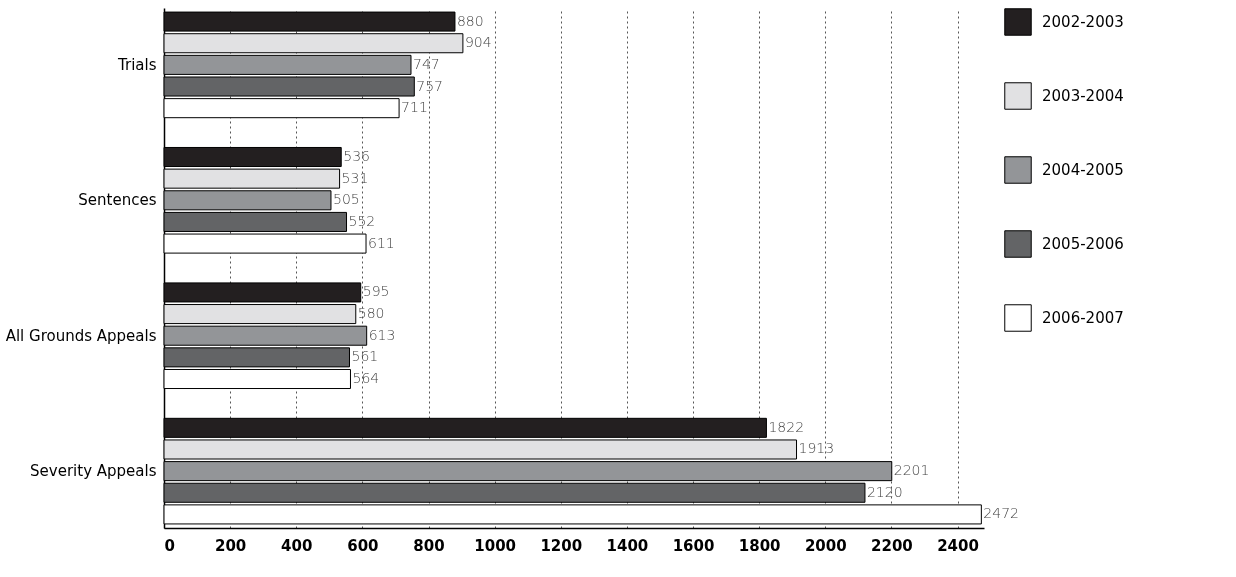 This screenshot has height=577, width=1236. I want to click on y-tick-label: Sentences, so click(117, 200).